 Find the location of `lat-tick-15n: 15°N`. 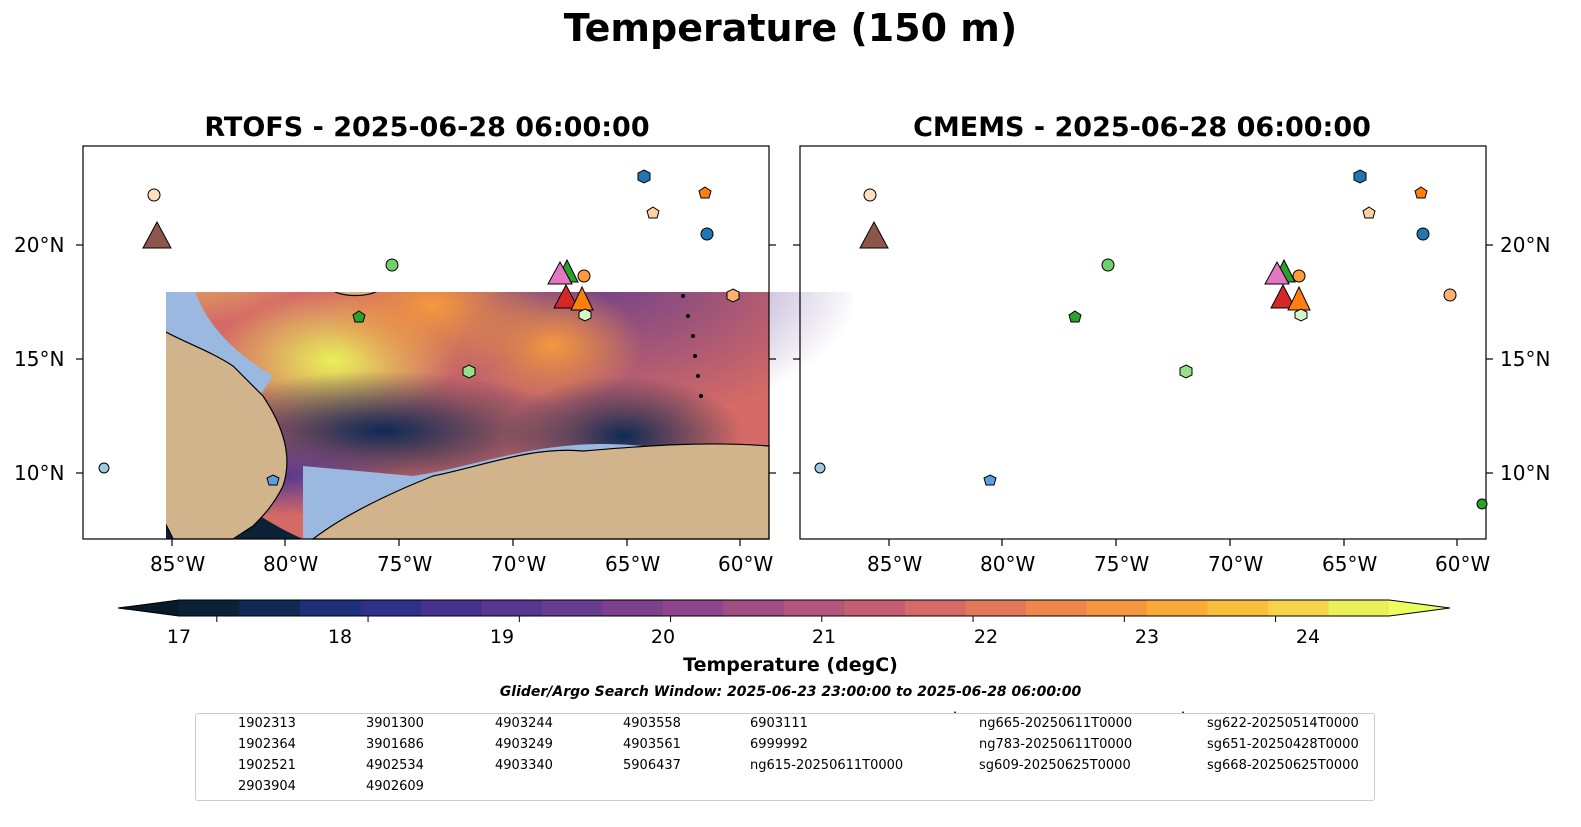

lat-tick-15n: 15°N is located at coordinates (39, 359).